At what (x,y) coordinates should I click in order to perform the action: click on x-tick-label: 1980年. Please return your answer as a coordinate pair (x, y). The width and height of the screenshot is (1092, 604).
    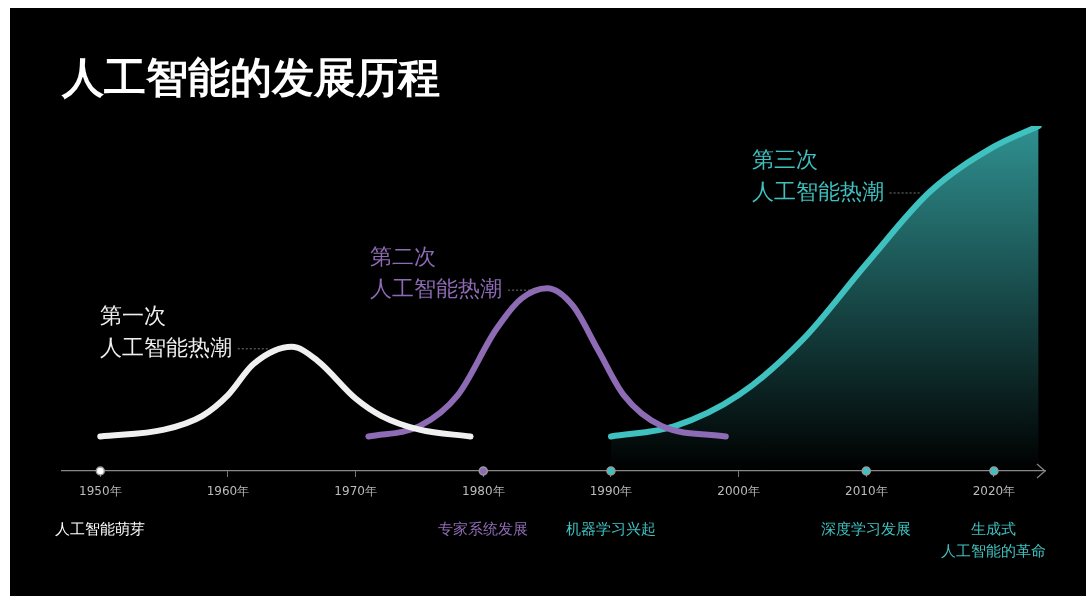
    Looking at the image, I should click on (483, 491).